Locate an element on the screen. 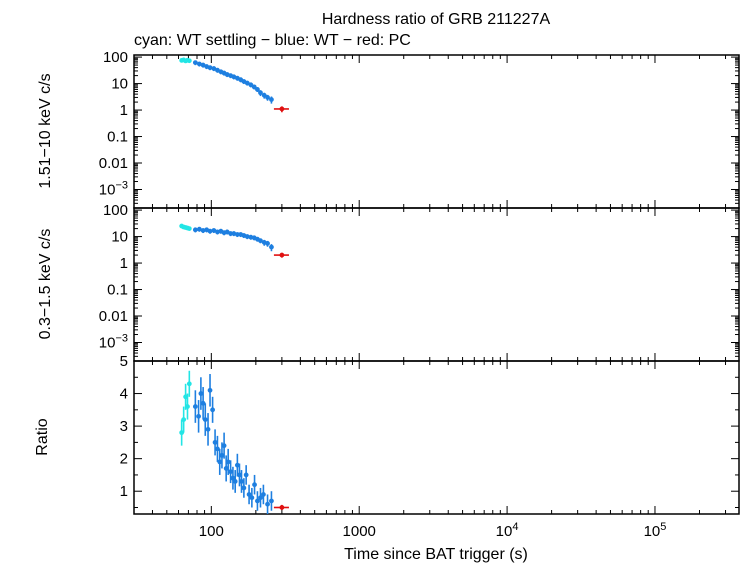 The image size is (742, 566). y-tick-label: 4 is located at coordinates (124, 394).